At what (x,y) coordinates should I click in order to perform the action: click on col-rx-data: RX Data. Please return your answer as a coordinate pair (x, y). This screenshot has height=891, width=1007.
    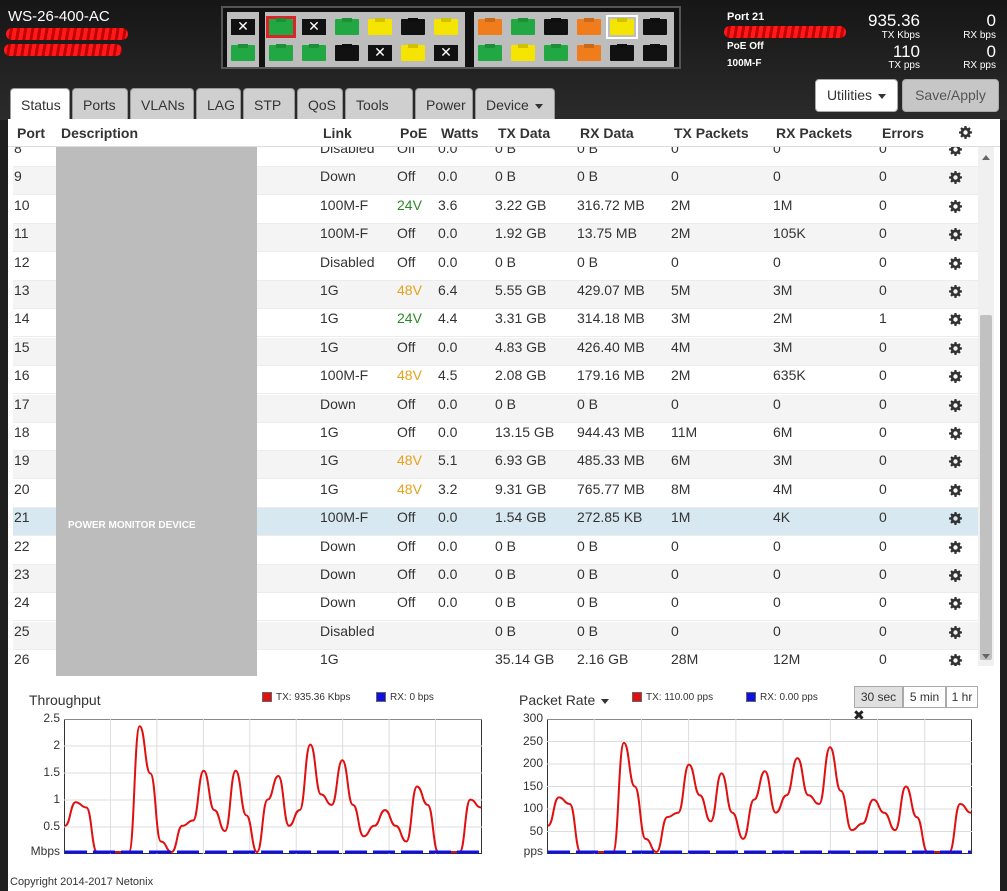
    Looking at the image, I should click on (607, 133).